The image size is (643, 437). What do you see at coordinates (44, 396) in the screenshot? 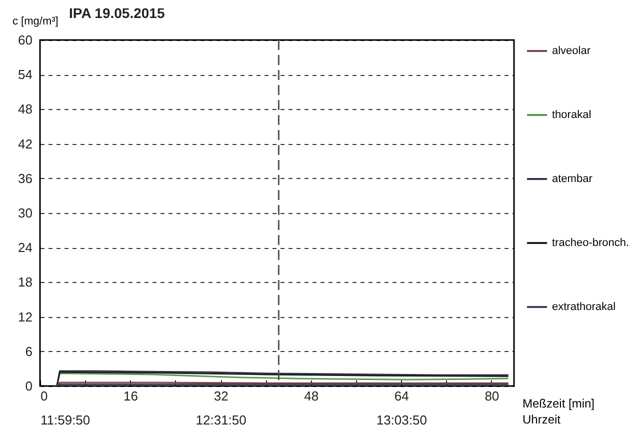
I see `x-tick-label: 0` at bounding box center [44, 396].